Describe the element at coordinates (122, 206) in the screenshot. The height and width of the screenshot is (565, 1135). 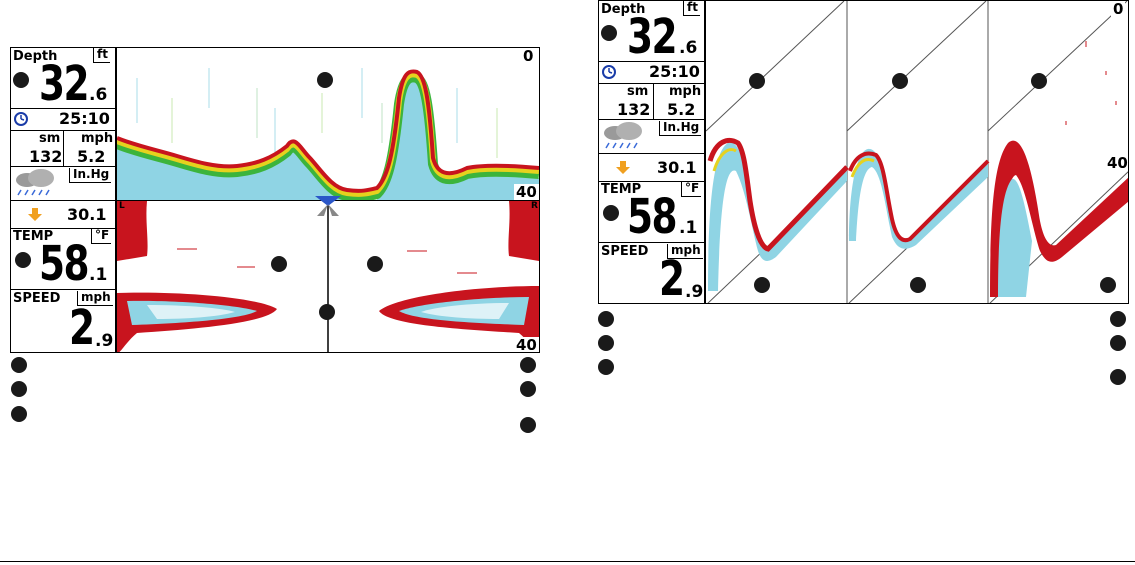
I see `left-side-label: L` at that location.